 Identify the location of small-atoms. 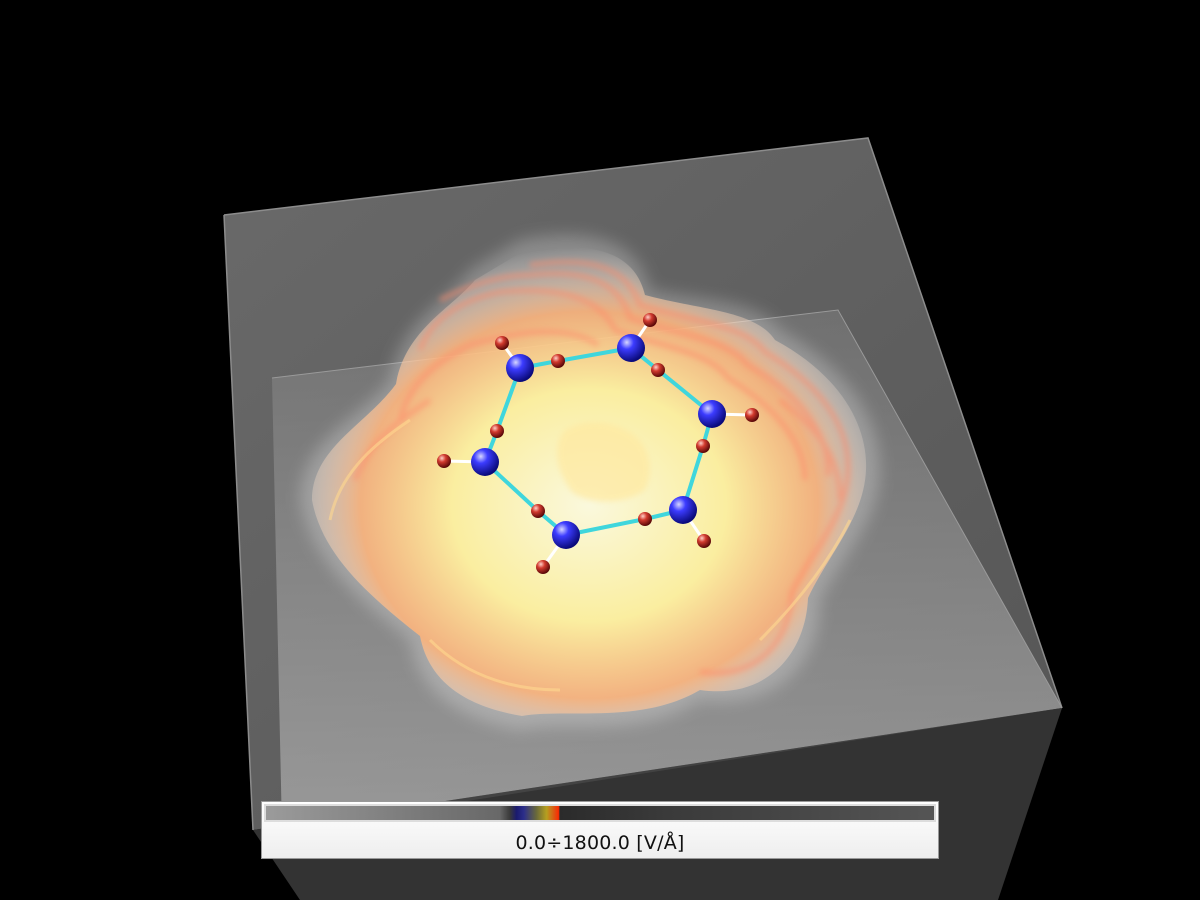
(598, 443).